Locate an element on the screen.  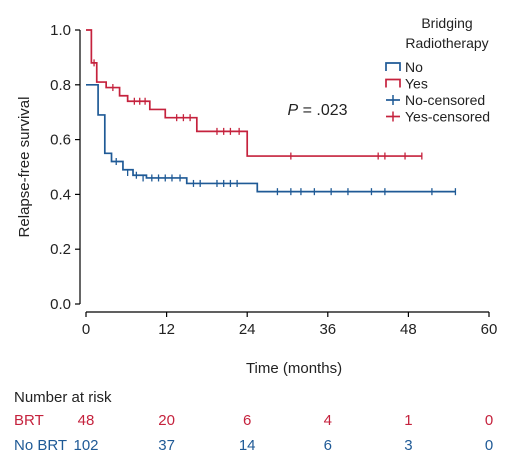
risk-value-no: 3 is located at coordinates (408, 445).